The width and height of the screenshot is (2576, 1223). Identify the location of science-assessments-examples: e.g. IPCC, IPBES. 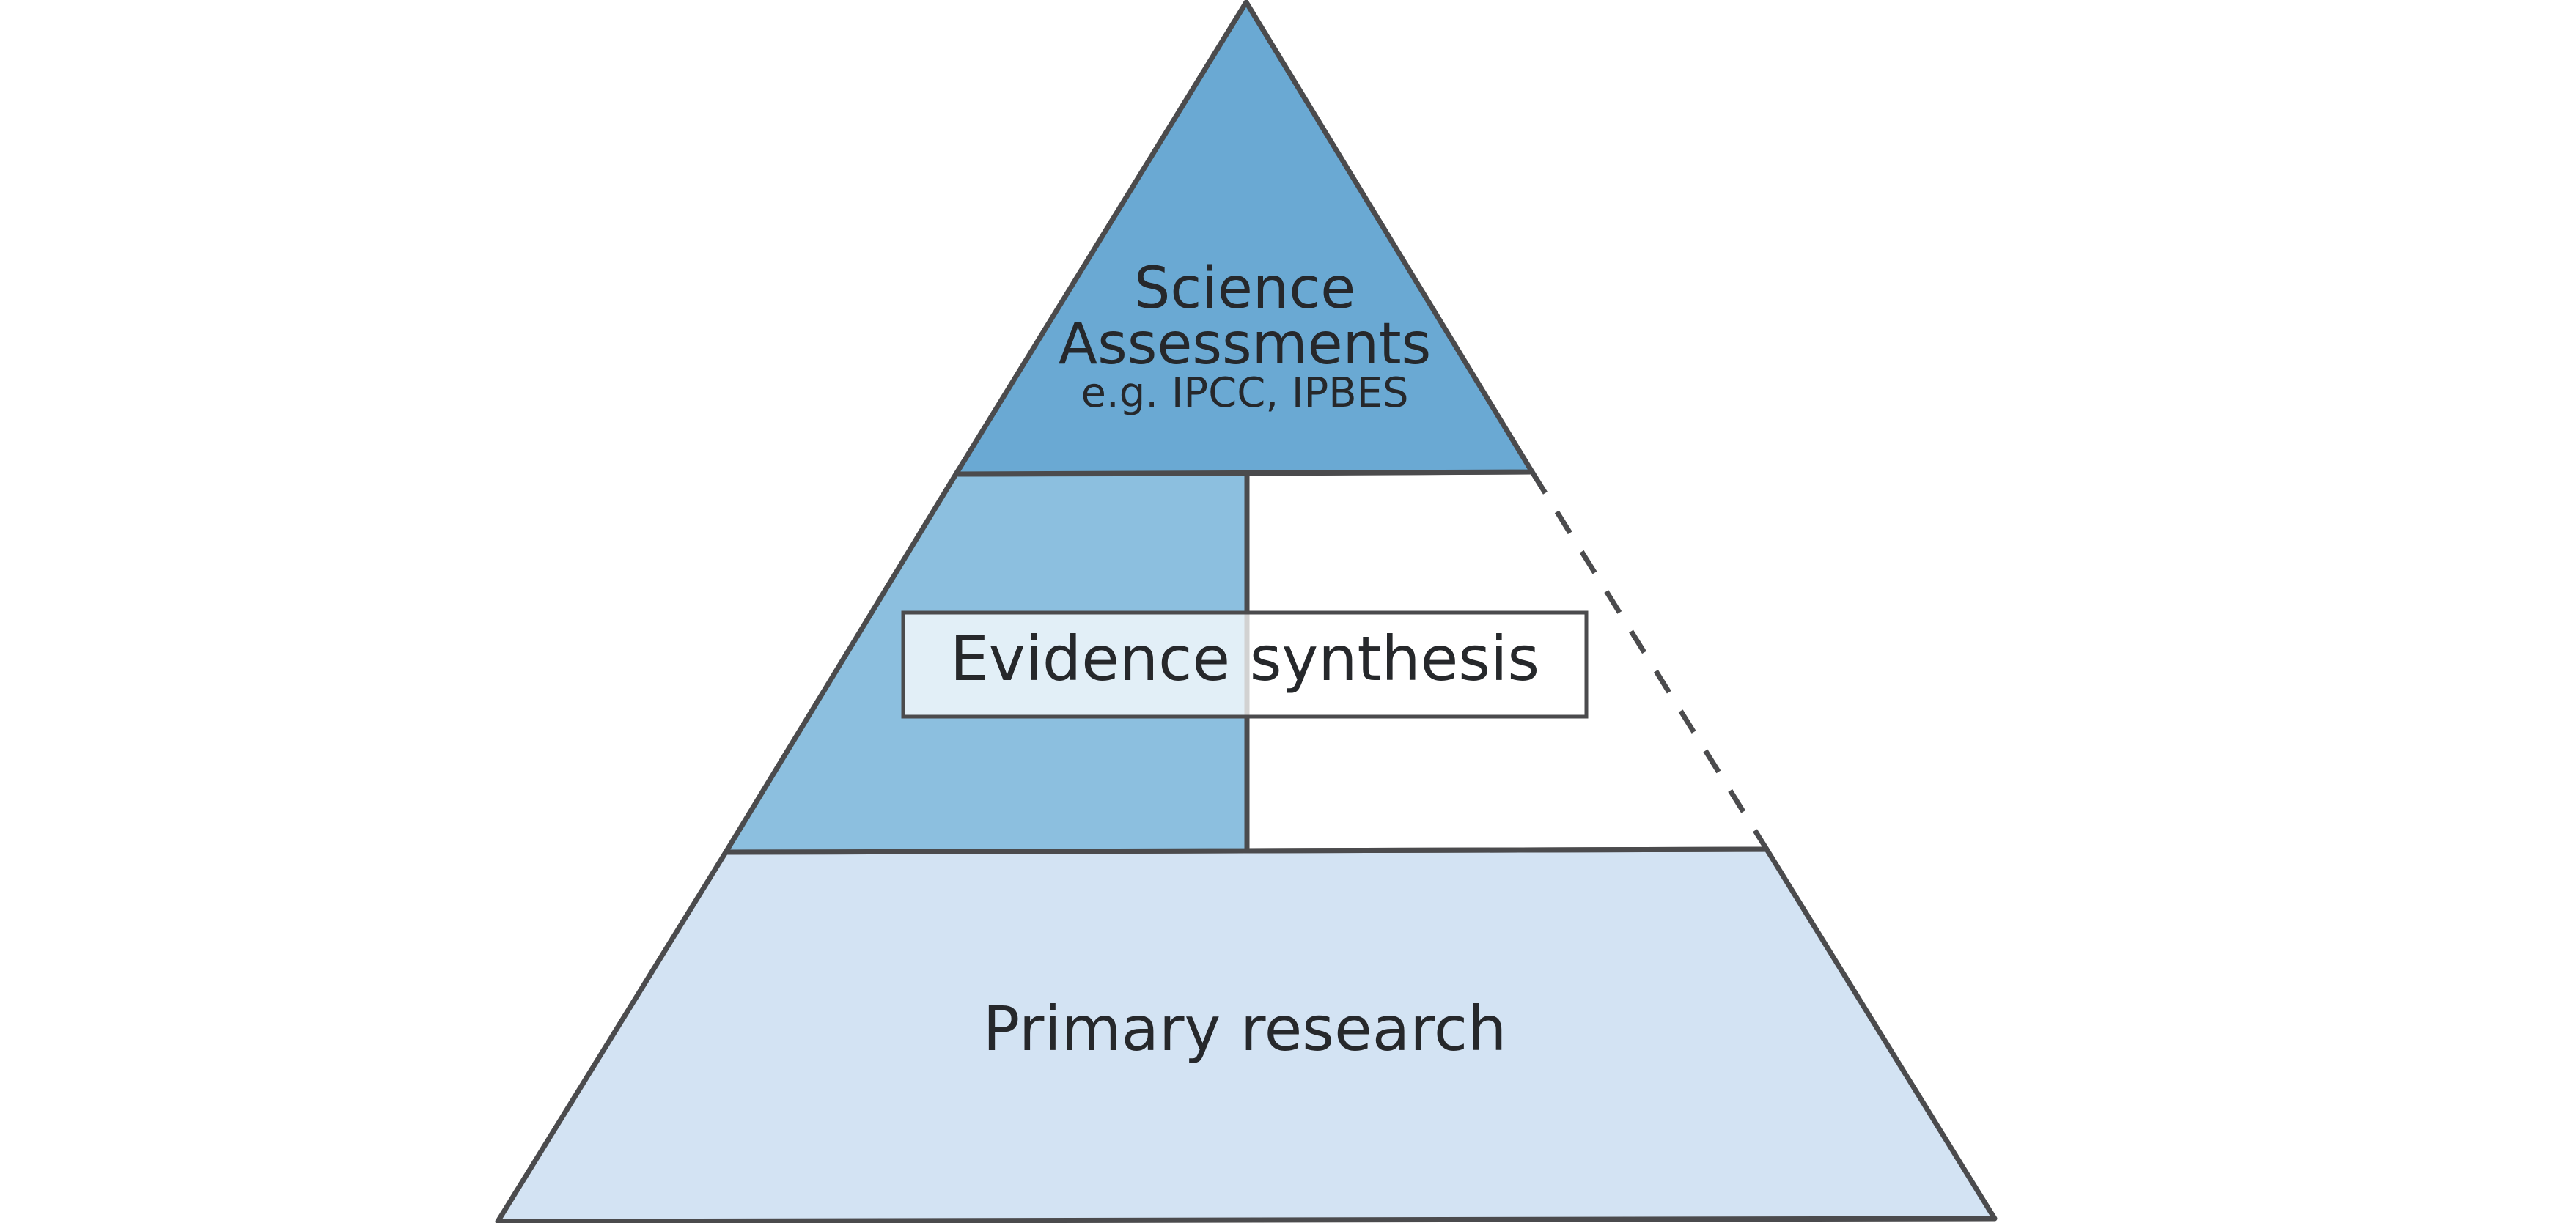
(1244, 393).